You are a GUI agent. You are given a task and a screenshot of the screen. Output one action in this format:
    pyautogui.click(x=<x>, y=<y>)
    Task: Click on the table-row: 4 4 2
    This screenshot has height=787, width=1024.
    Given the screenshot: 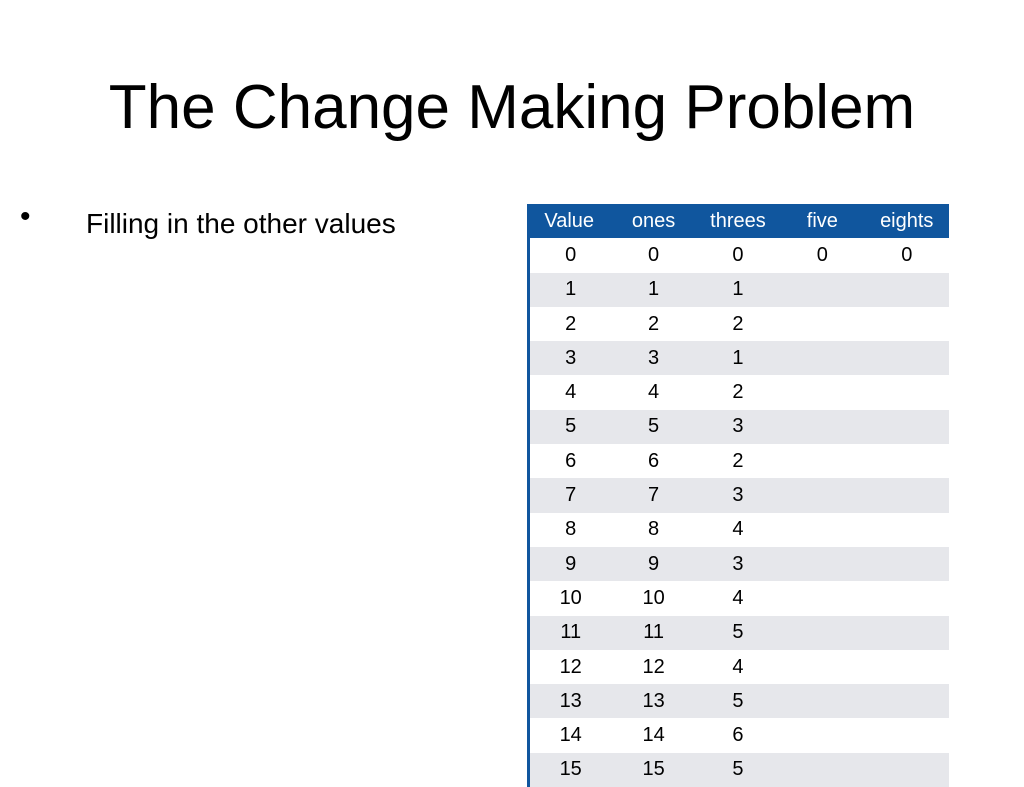 What is the action you would take?
    pyautogui.click(x=738, y=392)
    